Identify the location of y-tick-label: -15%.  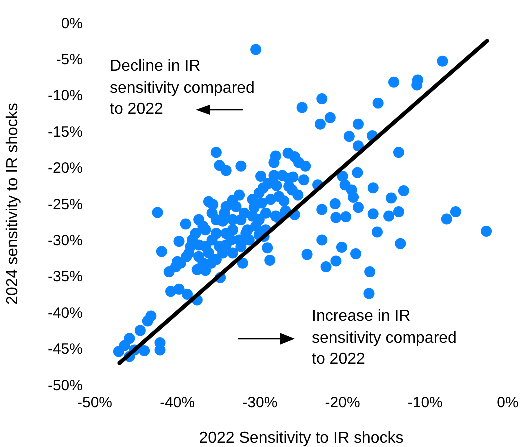
(65, 132).